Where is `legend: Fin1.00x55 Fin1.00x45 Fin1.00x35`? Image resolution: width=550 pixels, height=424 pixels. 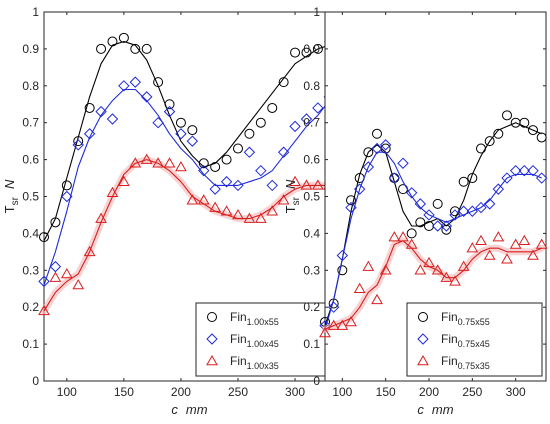 legend: Fin1.00x55 Fin1.00x45 Fin1.00x35 is located at coordinates (263, 339).